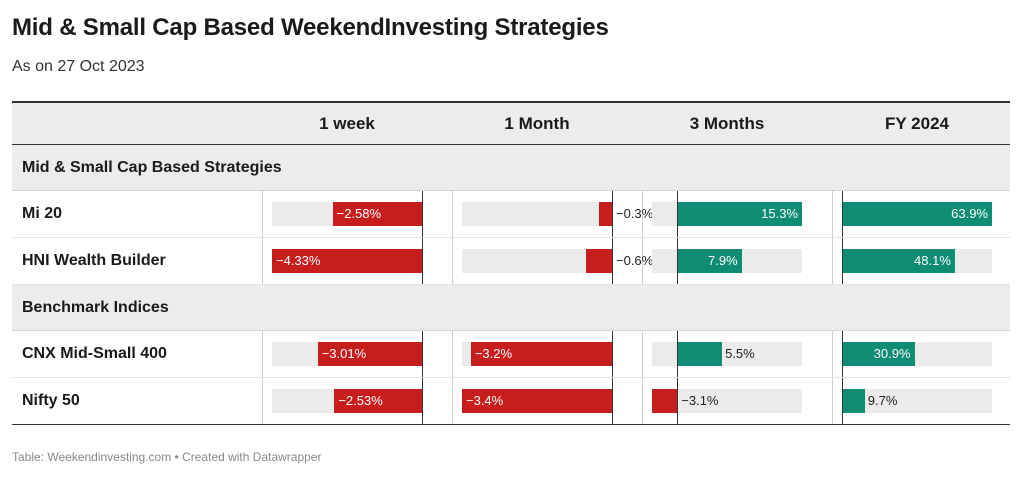 The width and height of the screenshot is (1024, 478). What do you see at coordinates (51, 400) in the screenshot?
I see `row-label: Nifty 50` at bounding box center [51, 400].